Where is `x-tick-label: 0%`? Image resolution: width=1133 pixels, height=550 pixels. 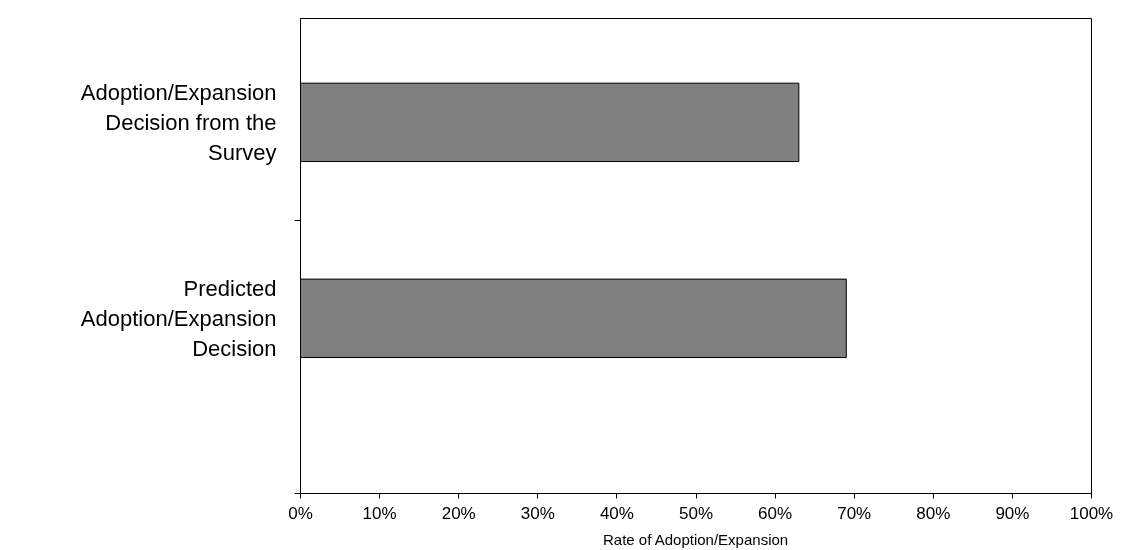
x-tick-label: 0% is located at coordinates (300, 513).